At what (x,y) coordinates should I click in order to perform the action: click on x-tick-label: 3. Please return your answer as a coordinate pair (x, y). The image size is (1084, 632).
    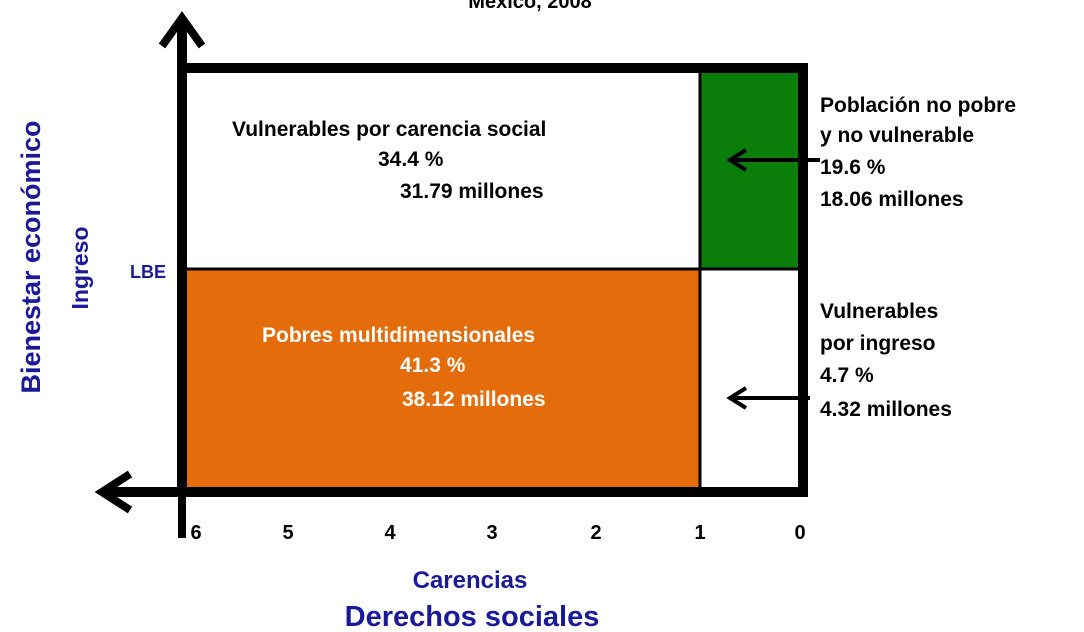
    Looking at the image, I should click on (491, 533).